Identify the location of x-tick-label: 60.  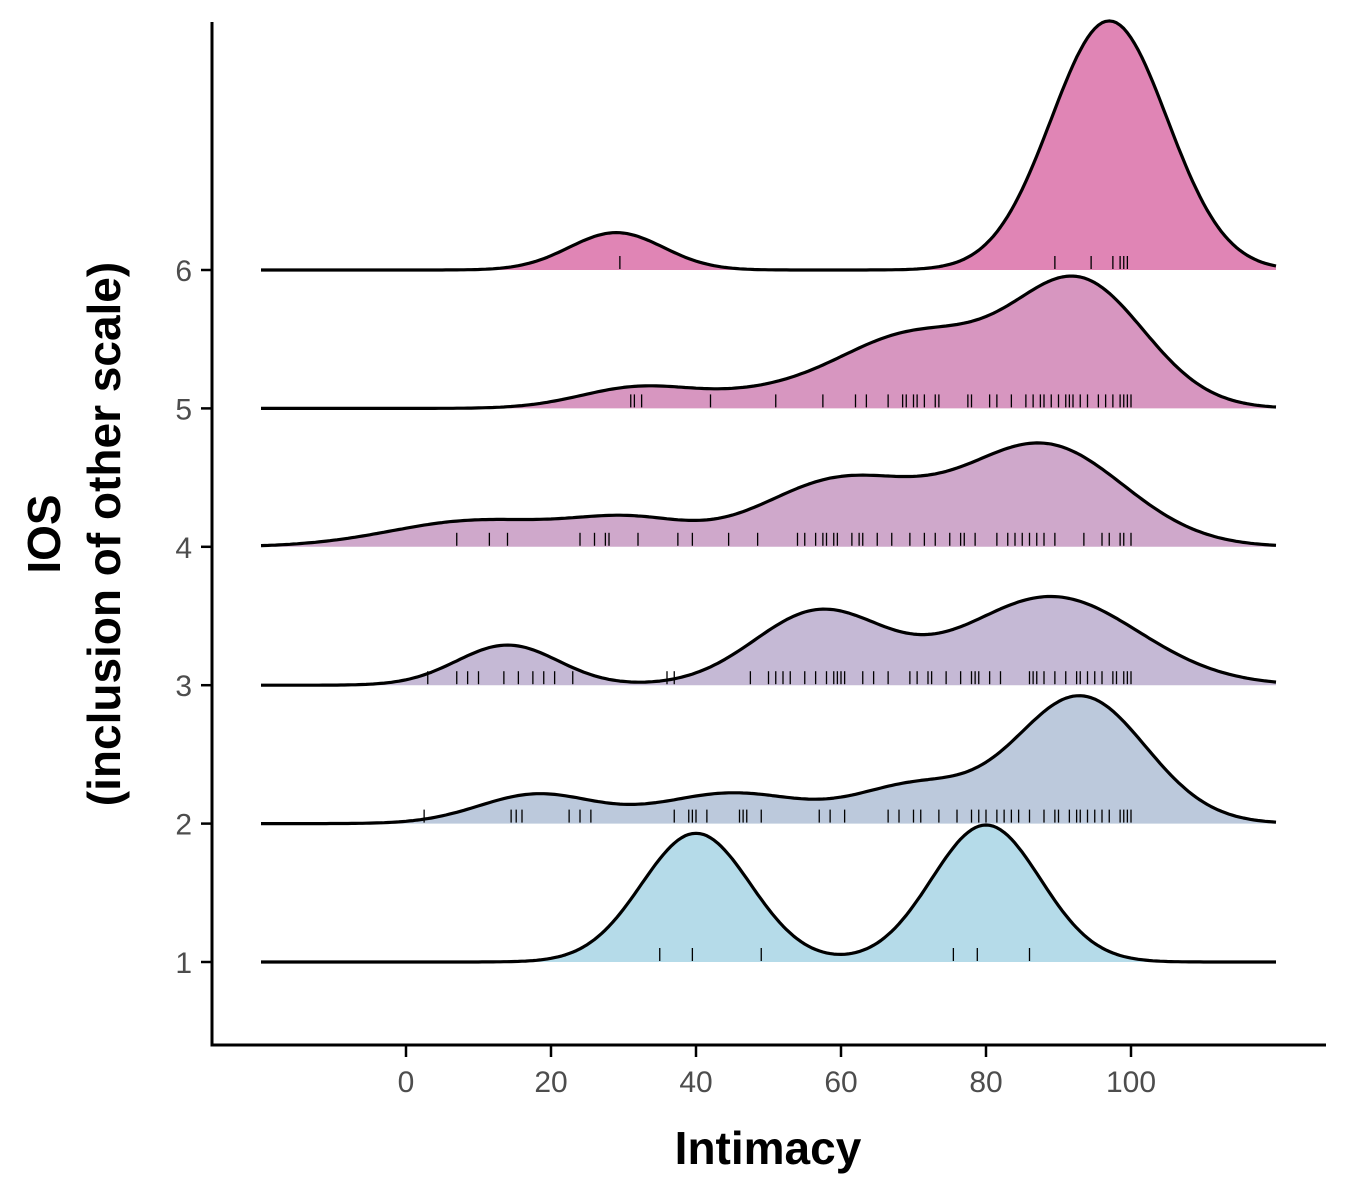
(840, 1082).